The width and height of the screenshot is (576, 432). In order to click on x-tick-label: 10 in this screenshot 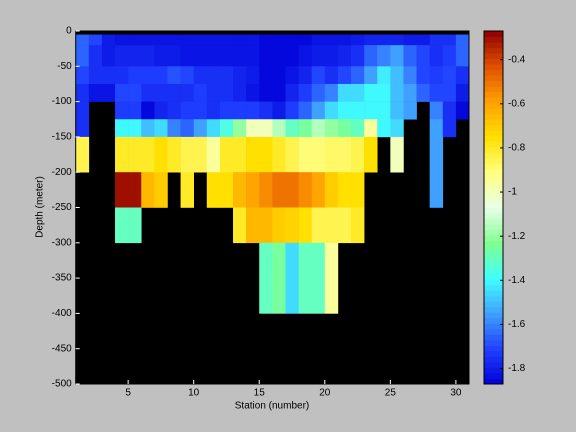, I will do `click(194, 393)`.